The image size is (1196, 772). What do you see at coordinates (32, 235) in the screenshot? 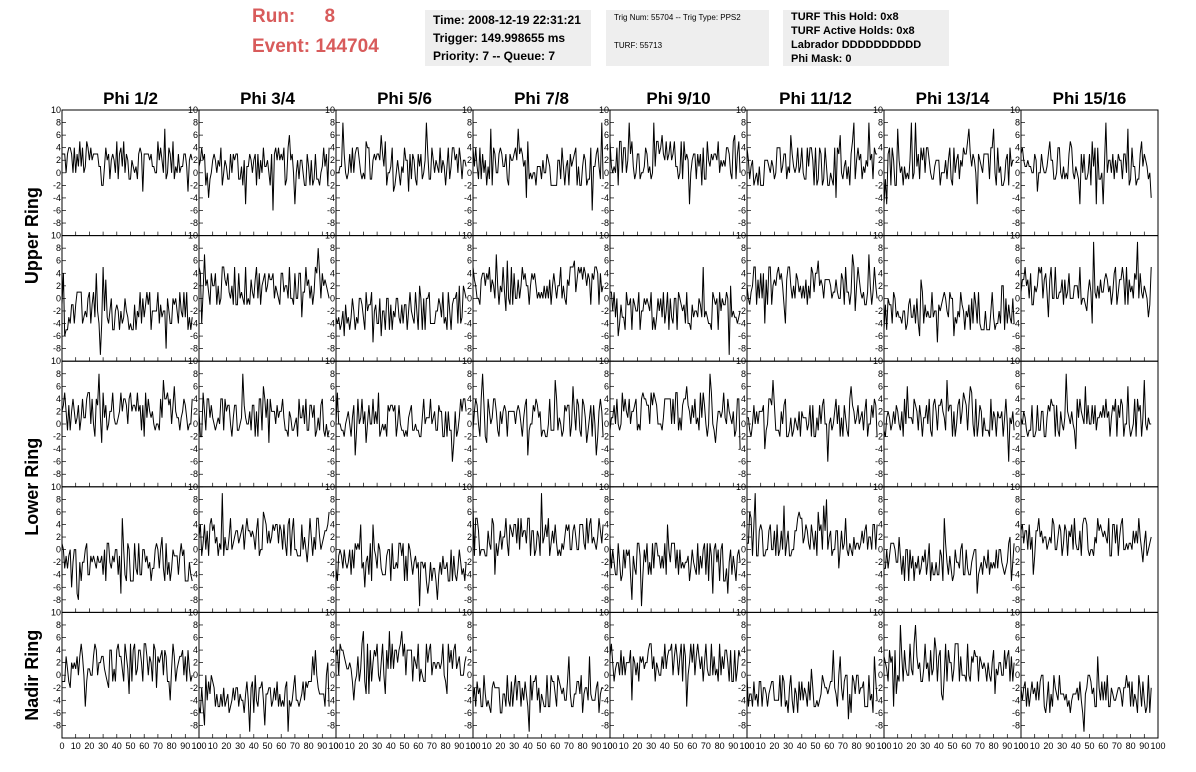
I see `row-label: Upper Ring` at bounding box center [32, 235].